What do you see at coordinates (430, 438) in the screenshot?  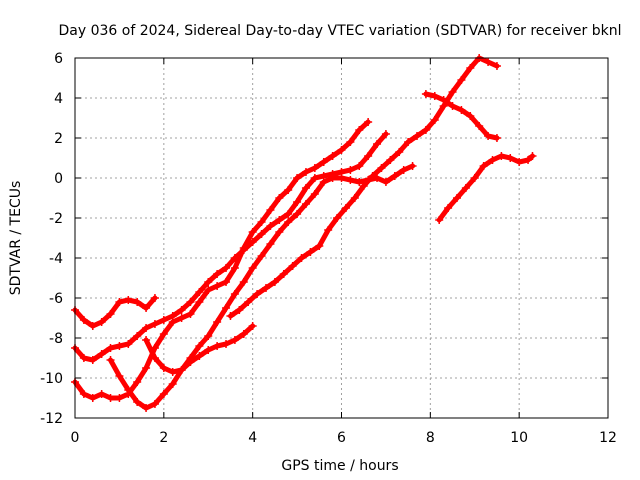 I see `x-tick-label: 8` at bounding box center [430, 438].